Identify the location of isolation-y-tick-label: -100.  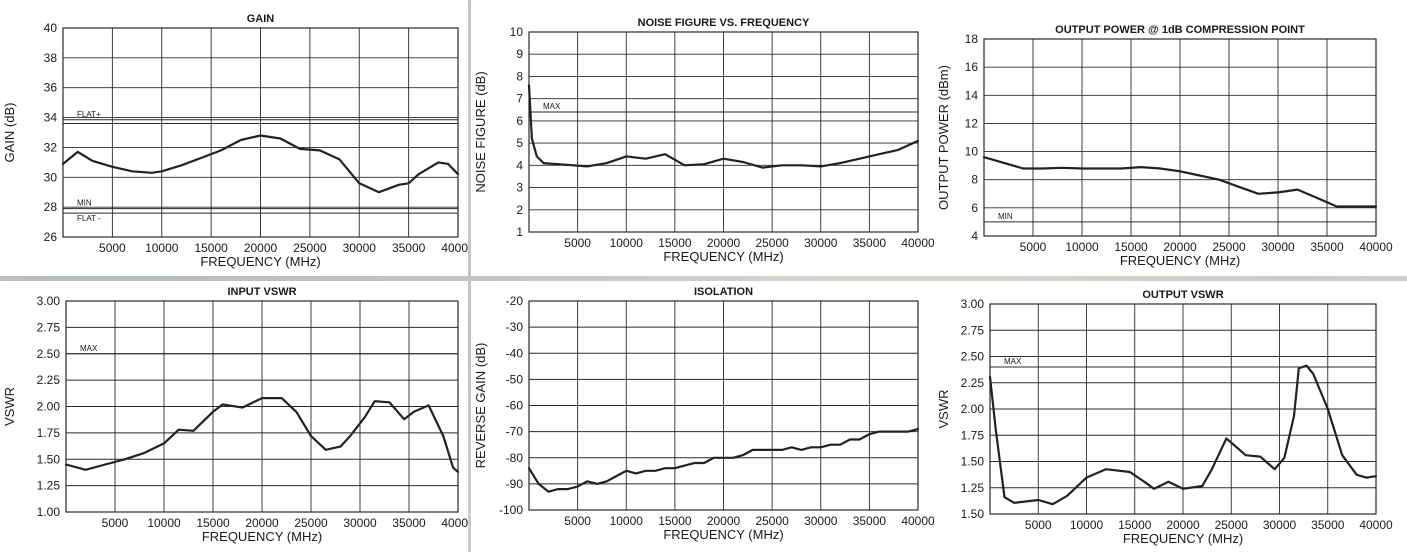
(511, 510).